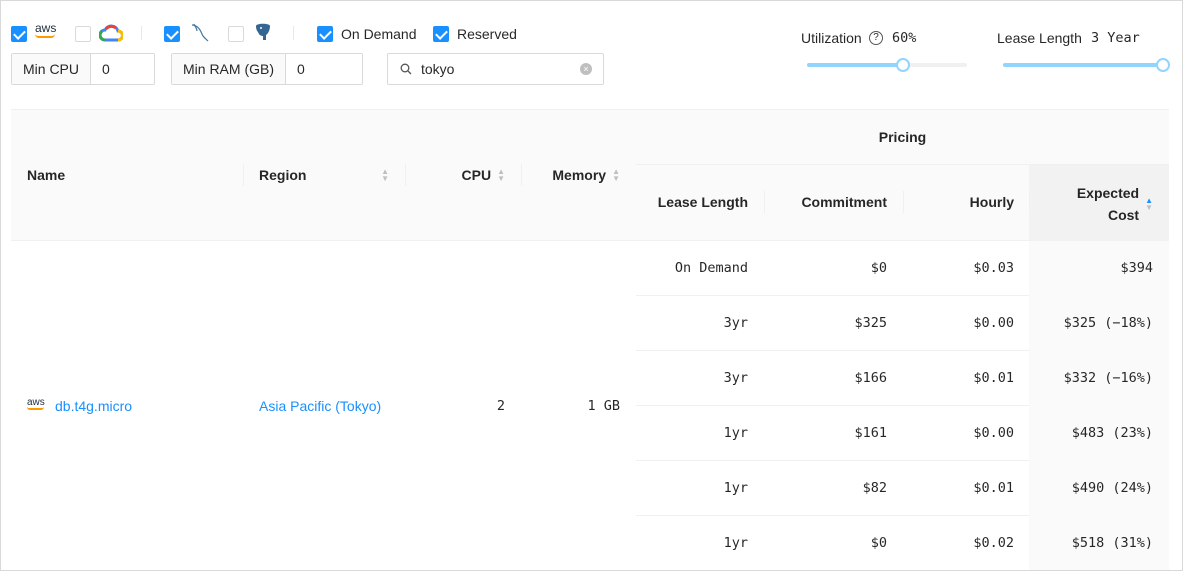 This screenshot has height=571, width=1183. Describe the element at coordinates (325, 34) in the screenshot. I see `on-demand-checkbox` at that location.